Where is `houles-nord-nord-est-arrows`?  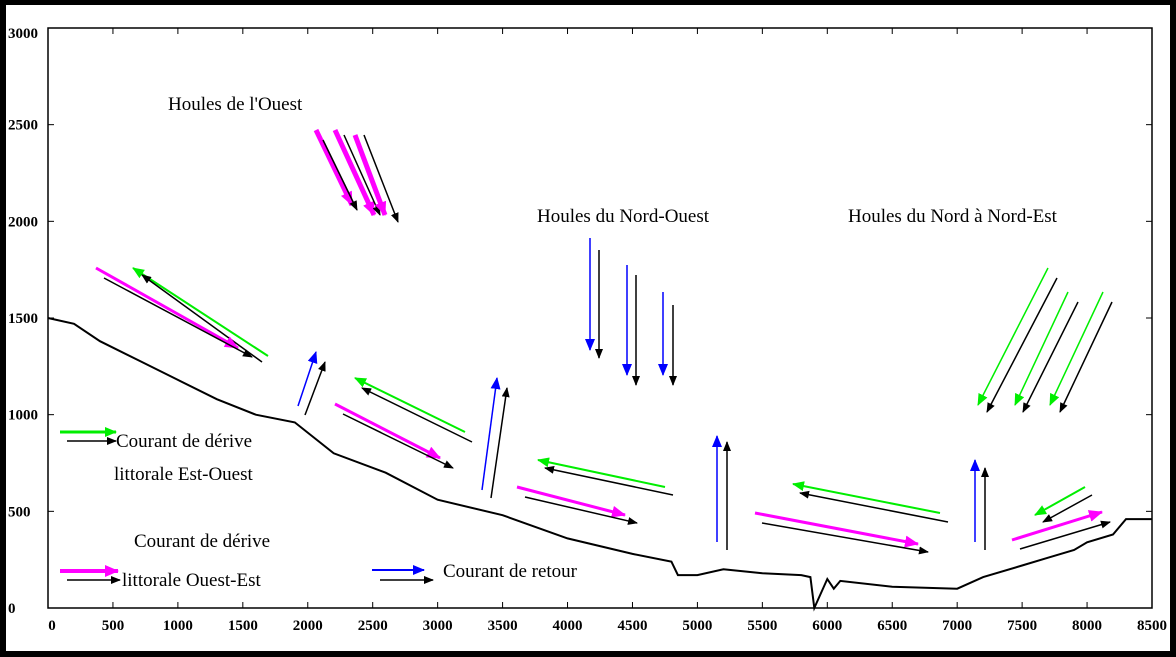 houles-nord-nord-est-arrows is located at coordinates (1045, 340).